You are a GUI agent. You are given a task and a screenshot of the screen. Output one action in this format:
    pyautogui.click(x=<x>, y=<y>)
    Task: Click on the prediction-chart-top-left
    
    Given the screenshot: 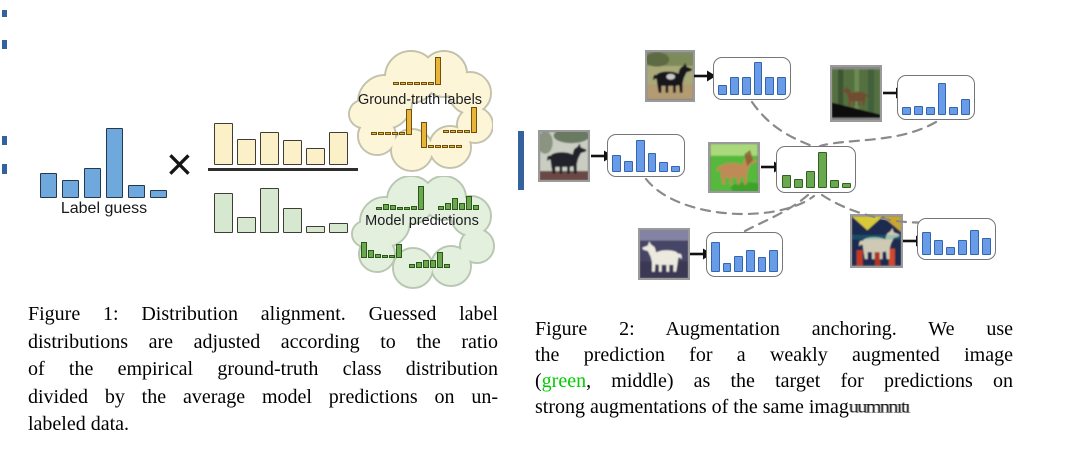 What is the action you would take?
    pyautogui.click(x=752, y=78)
    